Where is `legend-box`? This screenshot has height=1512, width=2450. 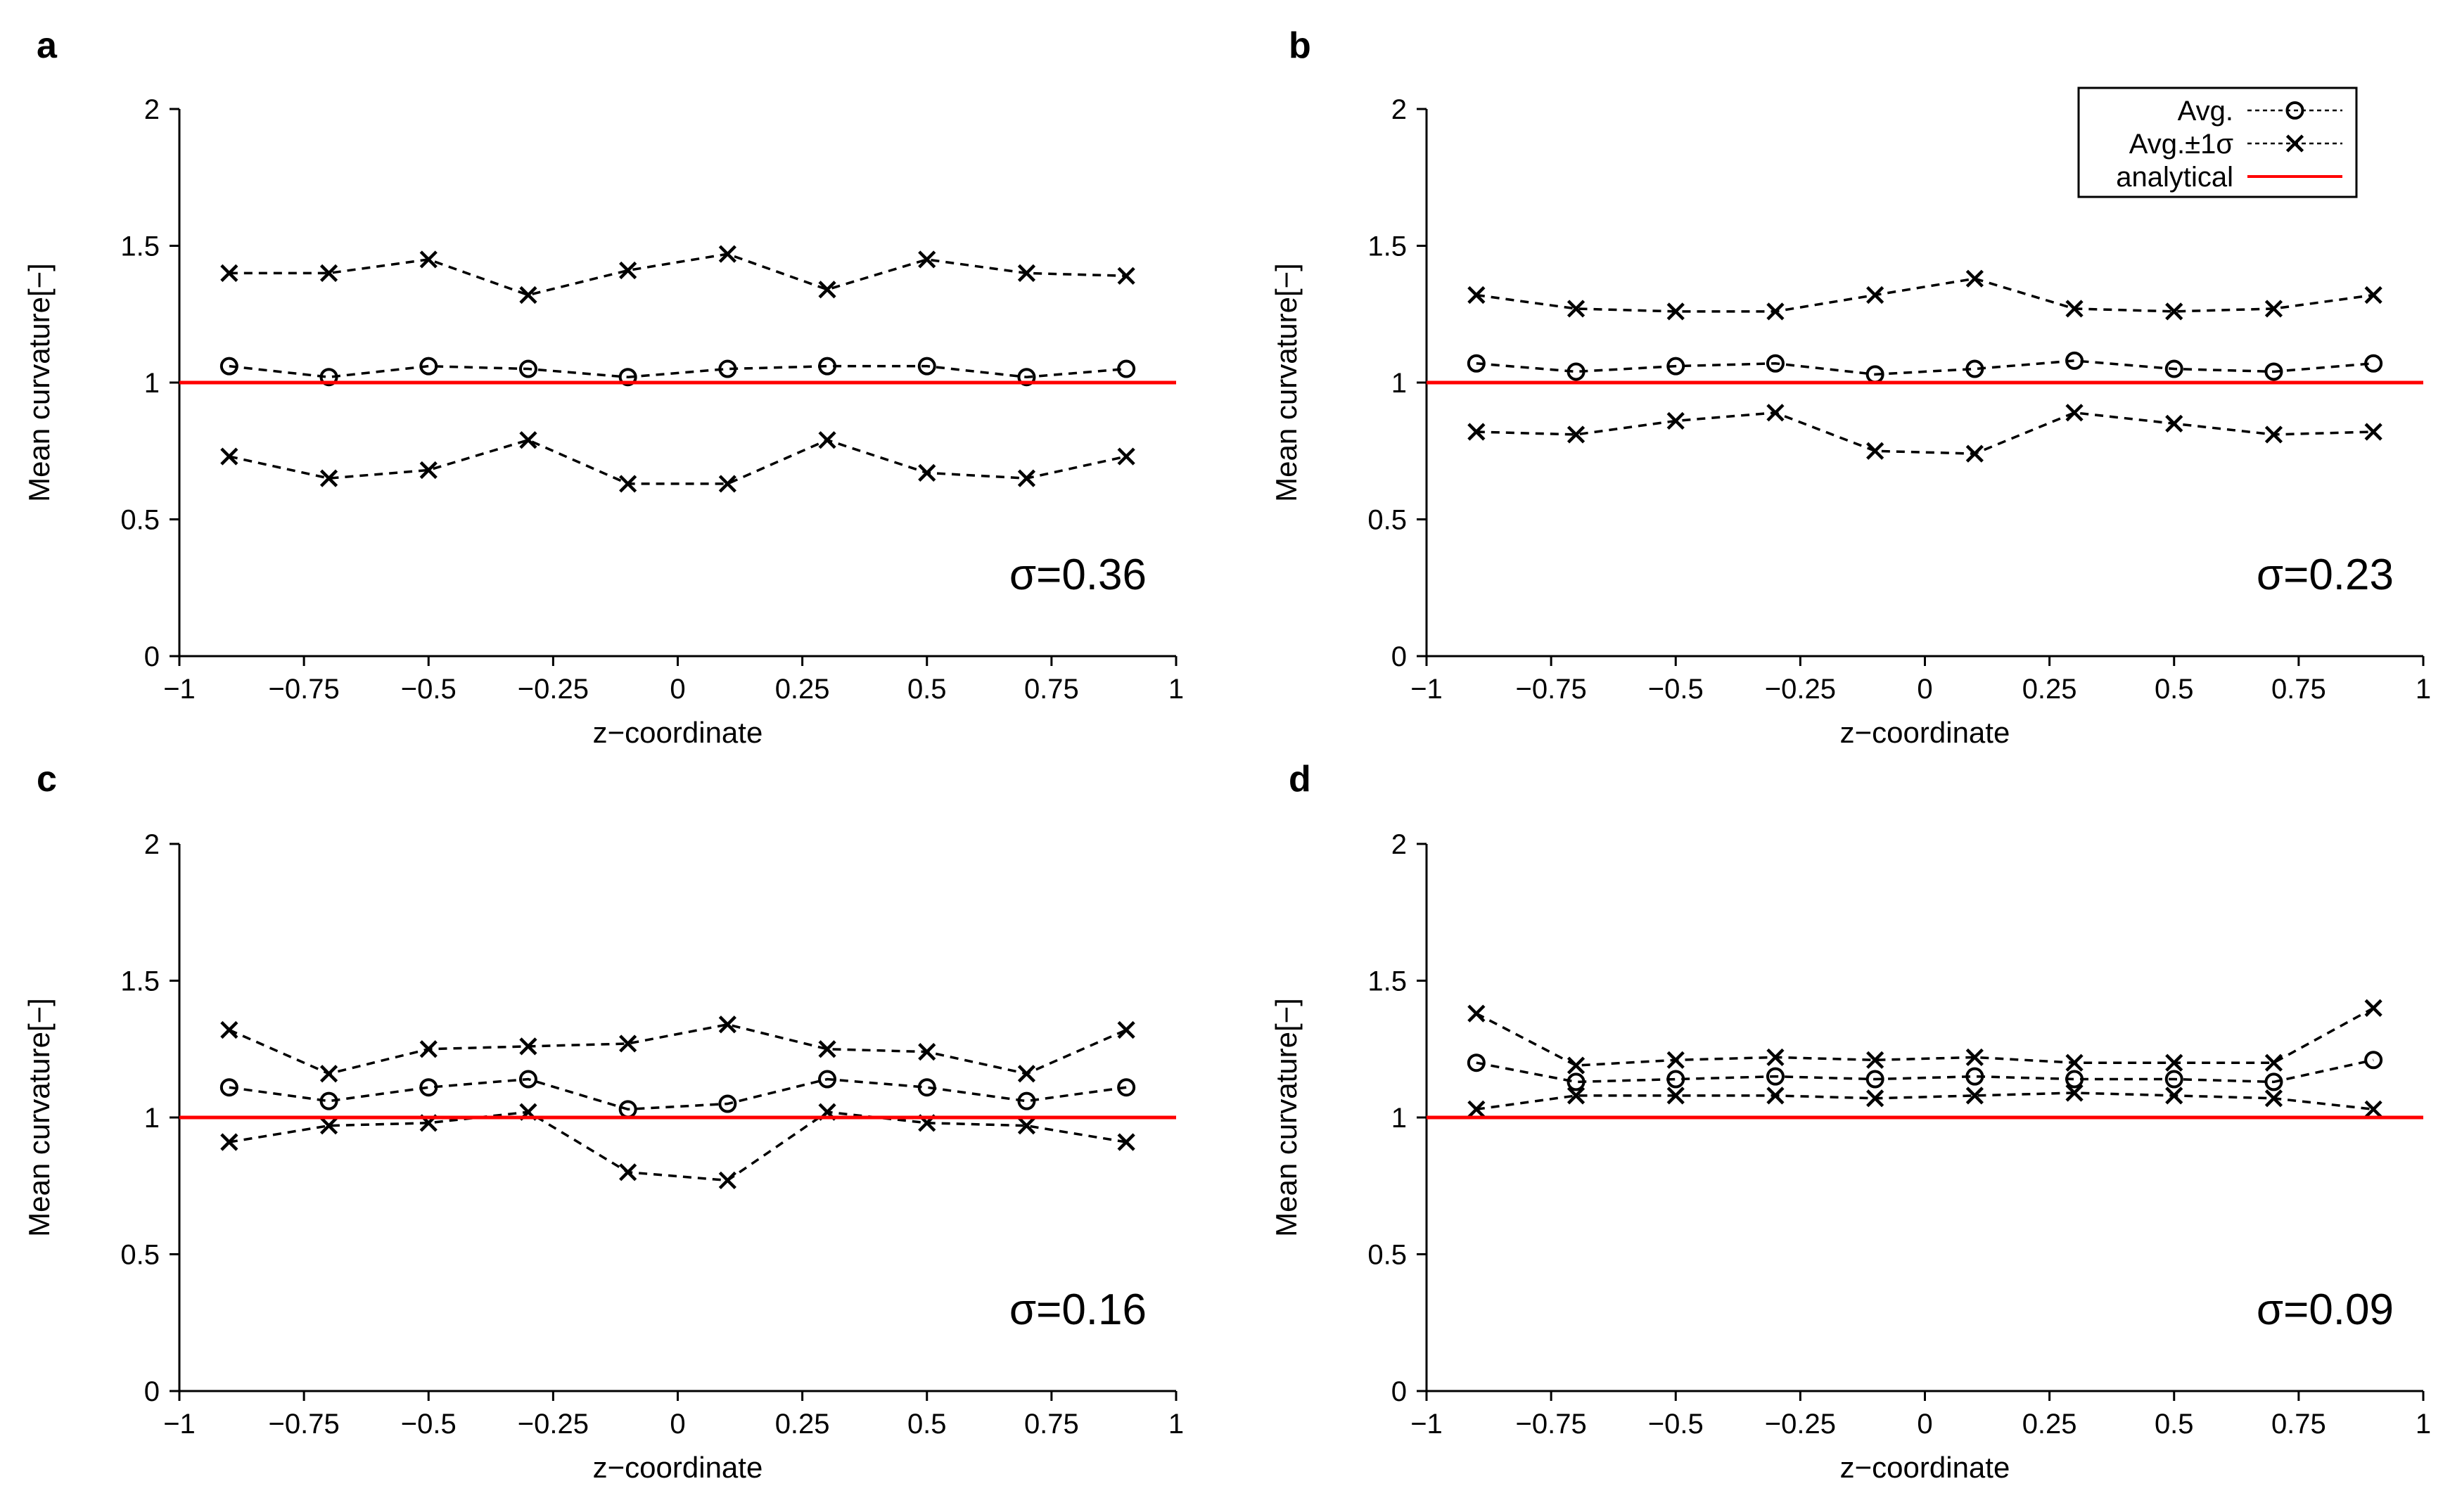 legend-box is located at coordinates (2217, 142).